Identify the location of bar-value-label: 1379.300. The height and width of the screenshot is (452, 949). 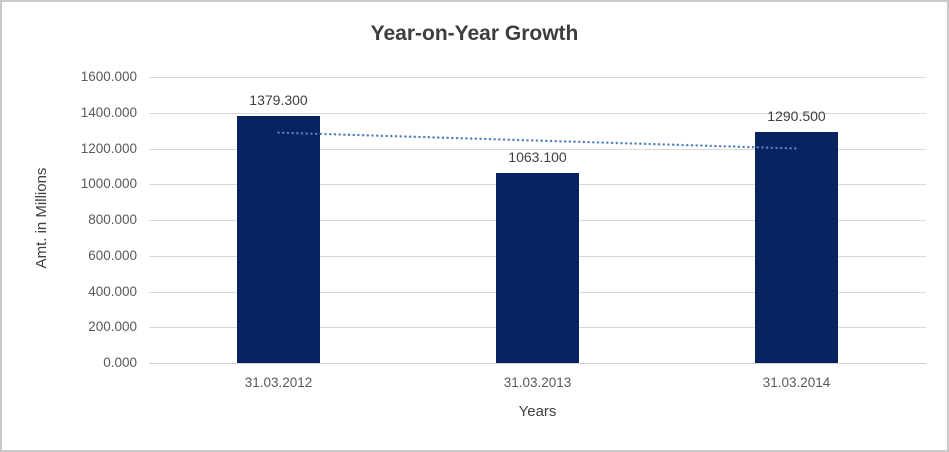
(278, 100).